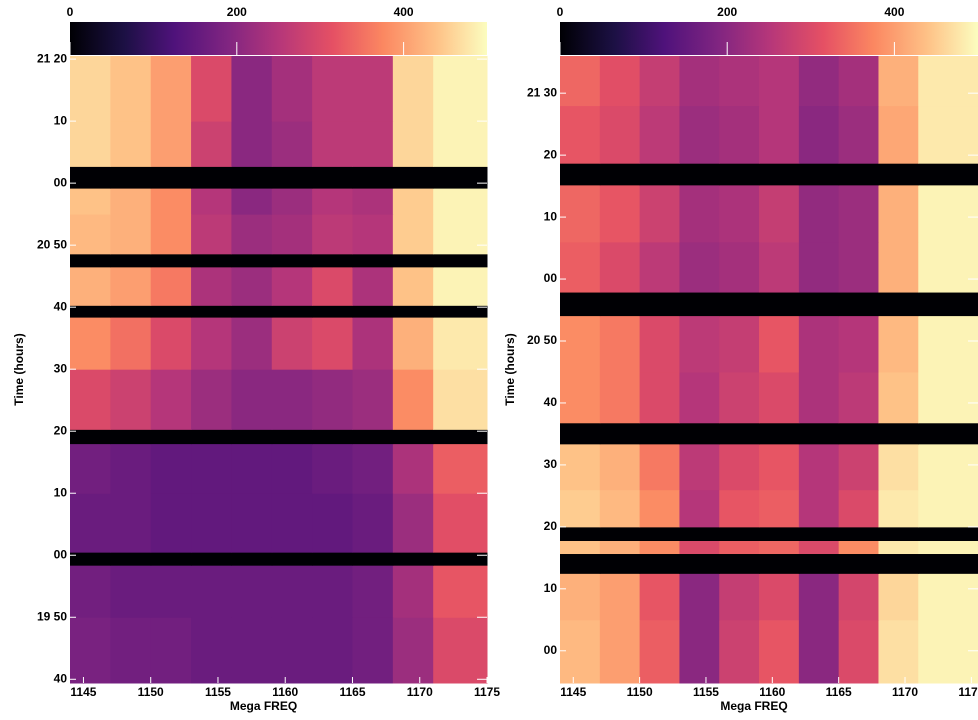 Image resolution: width=978 pixels, height=720 pixels. I want to click on y-tick-label: 19 50, so click(52, 616).